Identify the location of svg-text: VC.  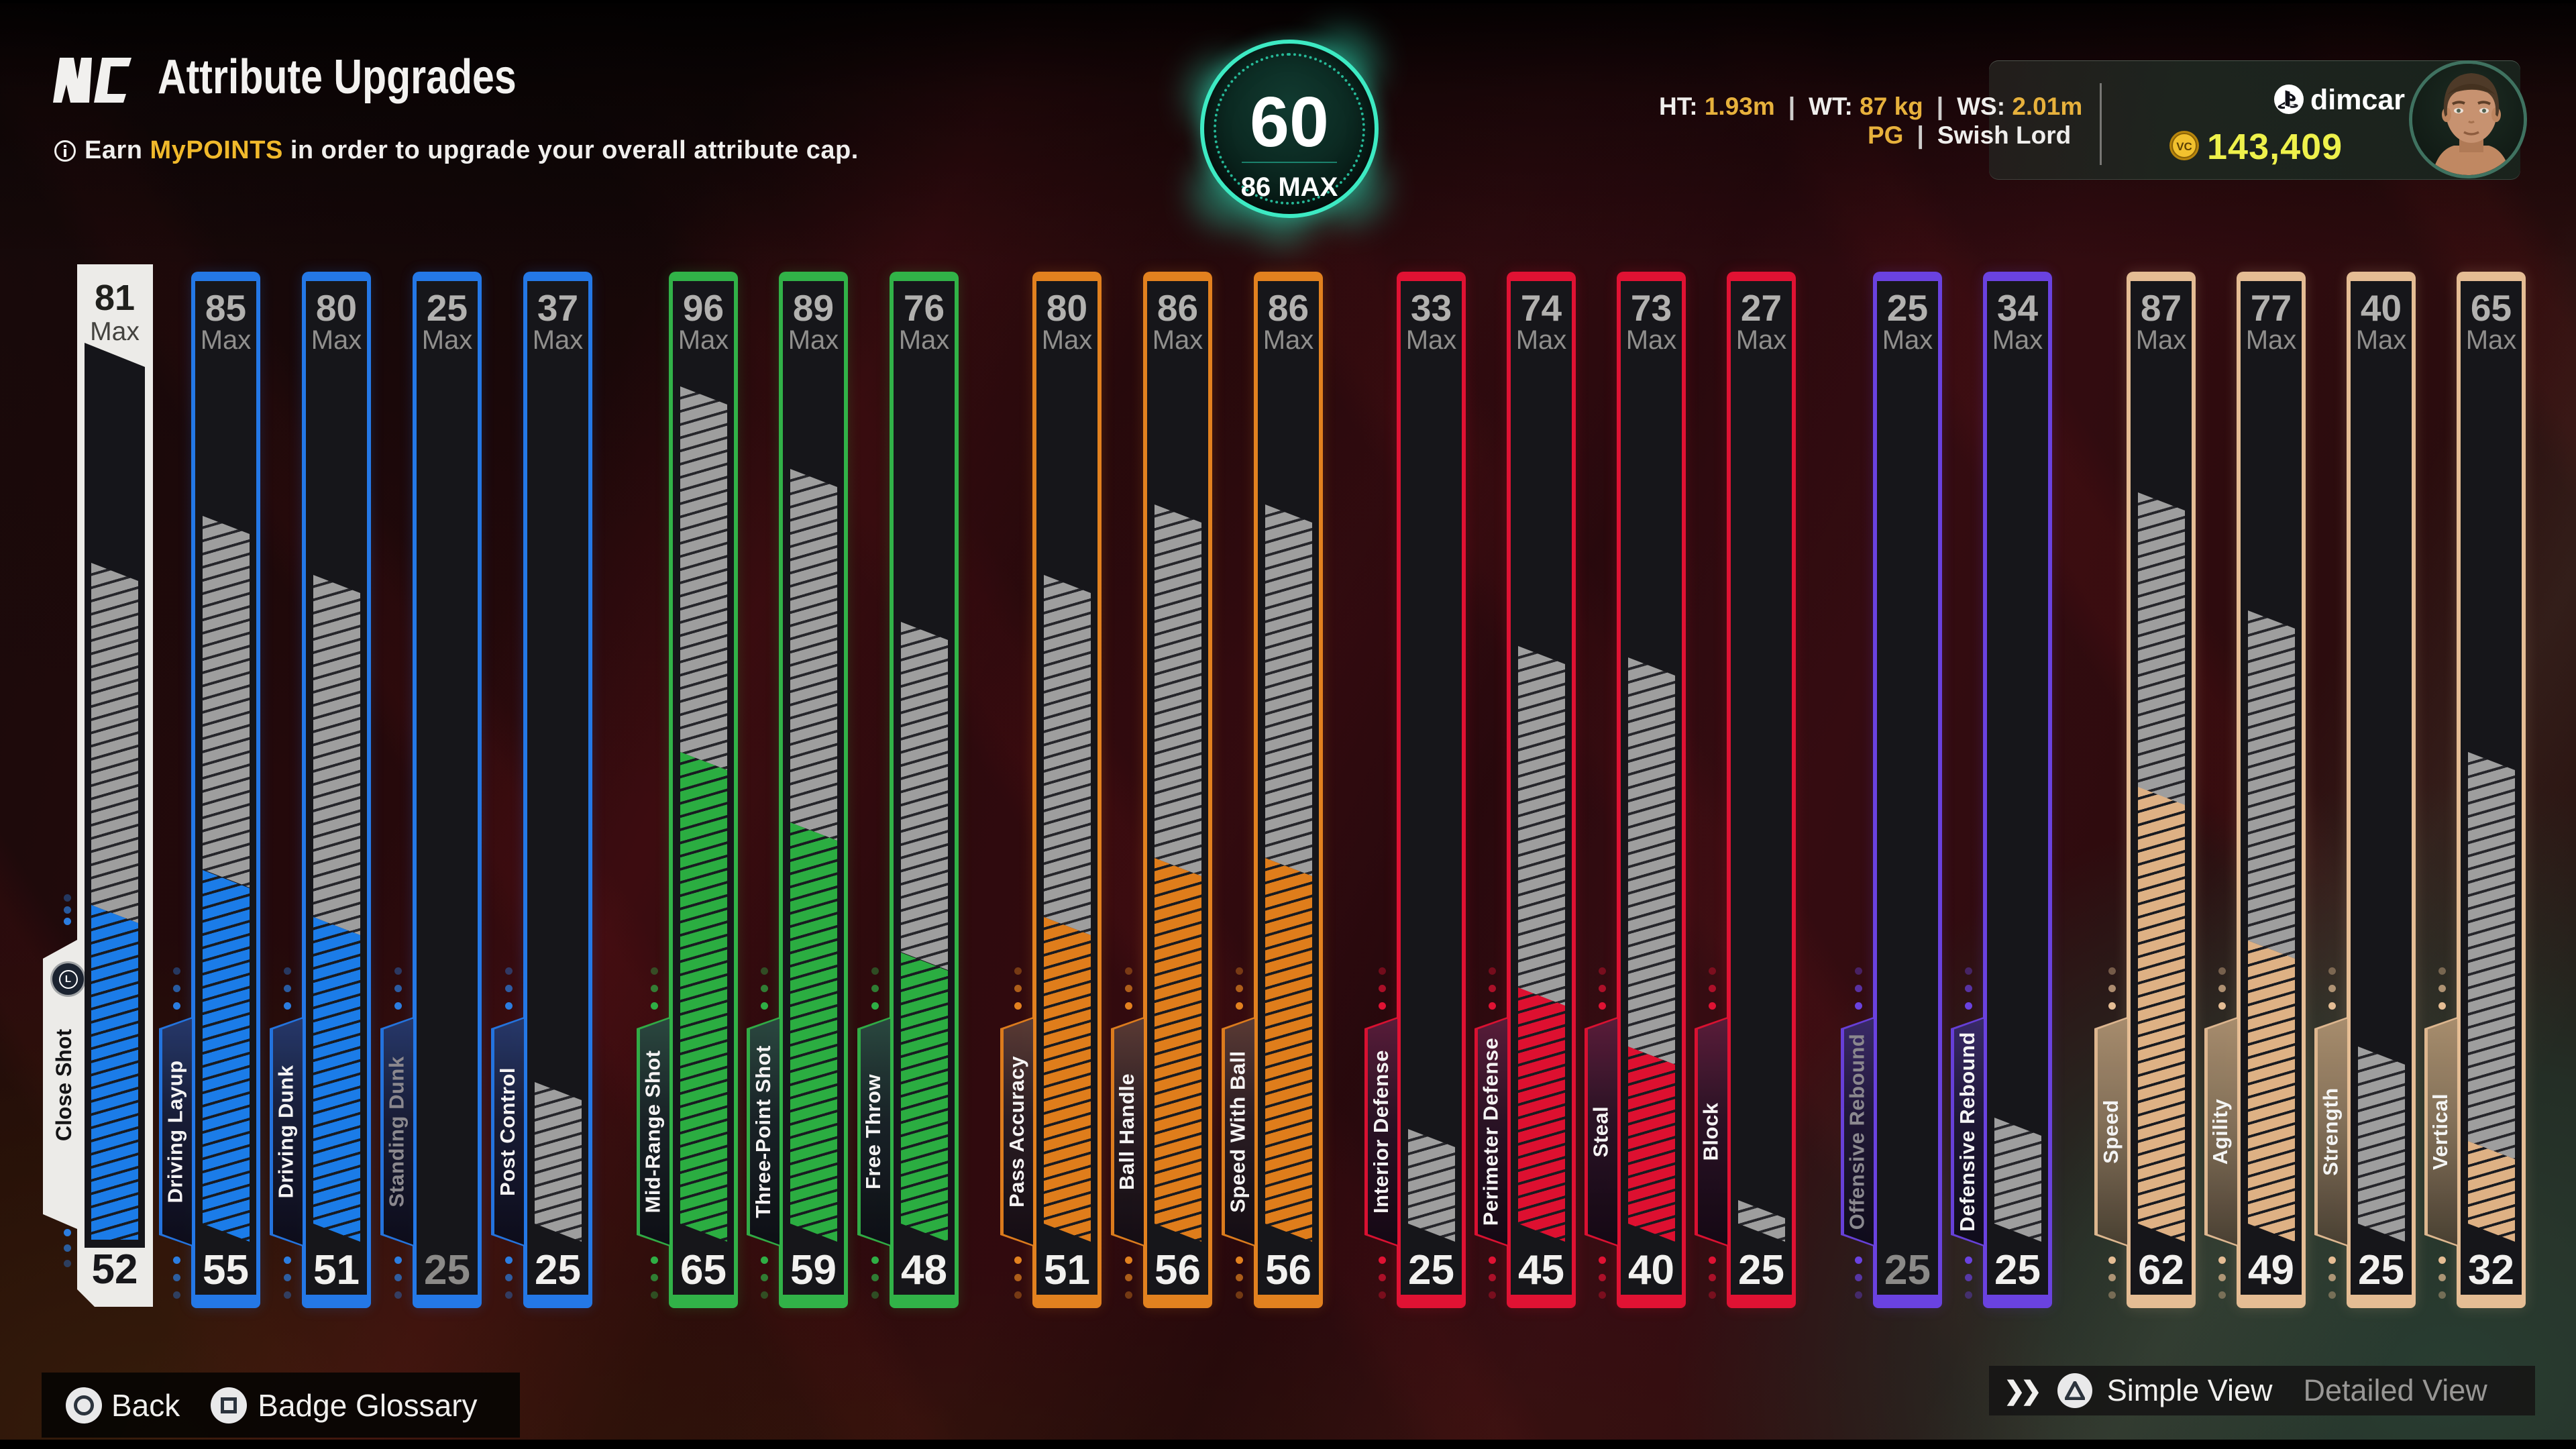
(2184, 146).